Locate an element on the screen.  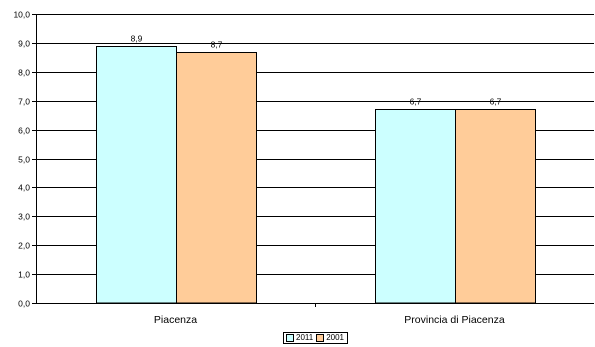
legend-item-2001: 2001 is located at coordinates (330, 338).